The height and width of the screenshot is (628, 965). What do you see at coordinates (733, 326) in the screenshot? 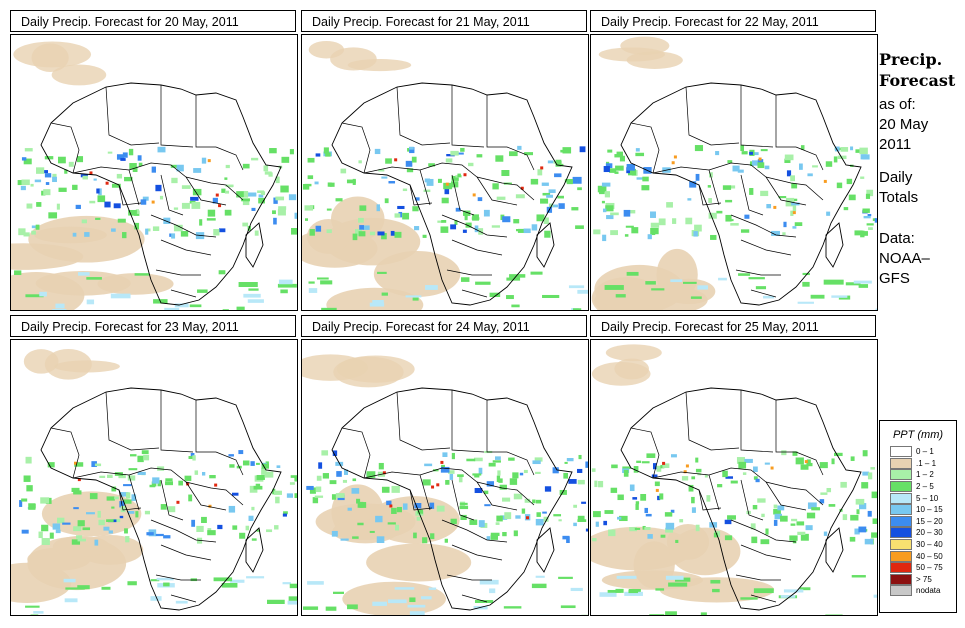
I see `panel-title: Daily Precip. Forecast for 25 May, 2011` at bounding box center [733, 326].